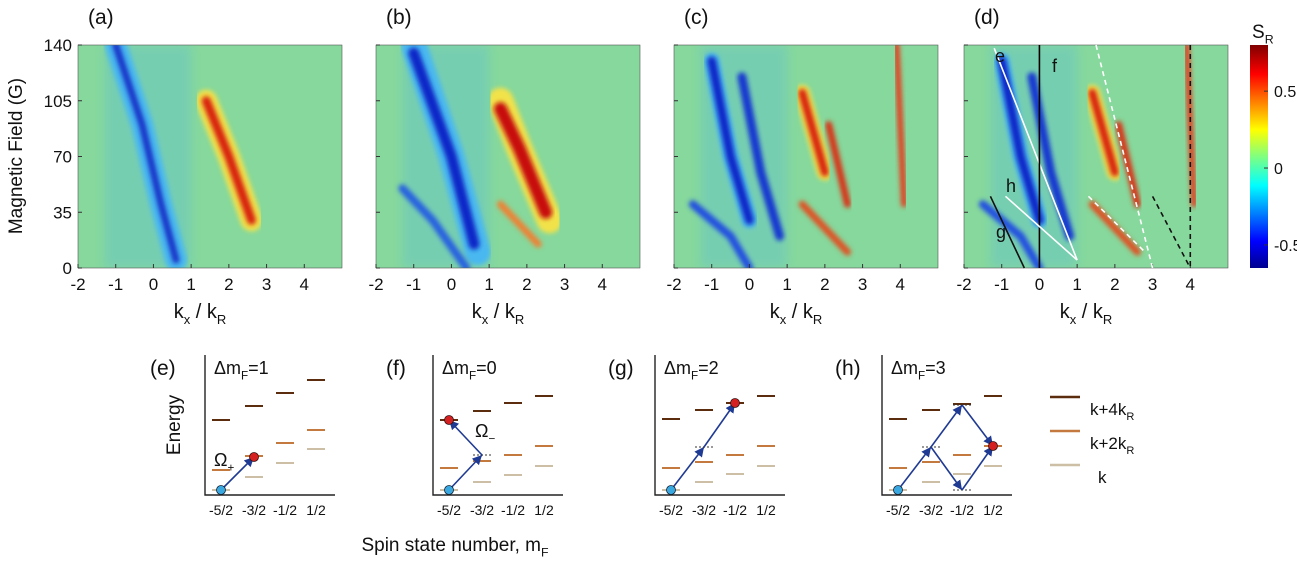 This screenshot has width=1297, height=570. I want to click on x-axis-label: Spin state number, mF, so click(455, 547).